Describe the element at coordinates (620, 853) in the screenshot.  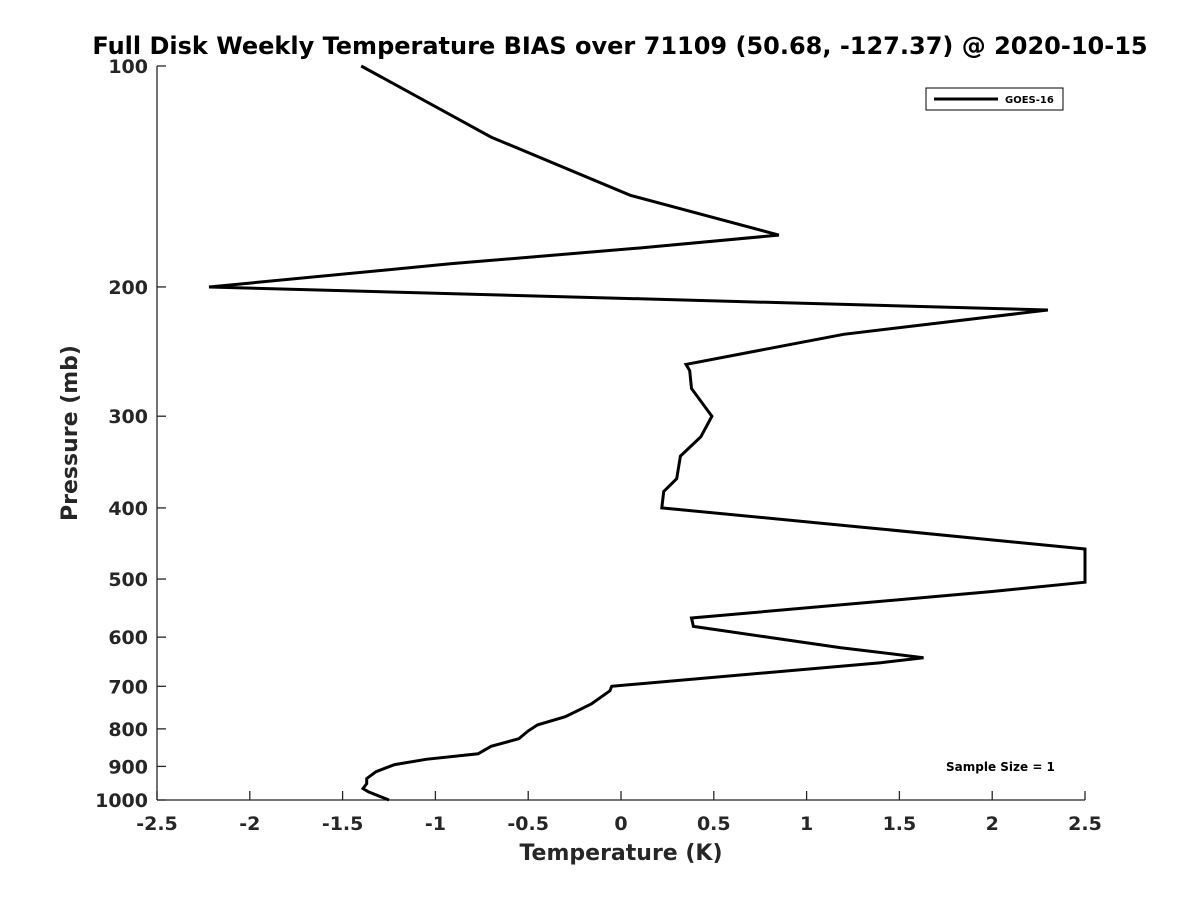
I see `x-axis-label: Temperature (K)` at that location.